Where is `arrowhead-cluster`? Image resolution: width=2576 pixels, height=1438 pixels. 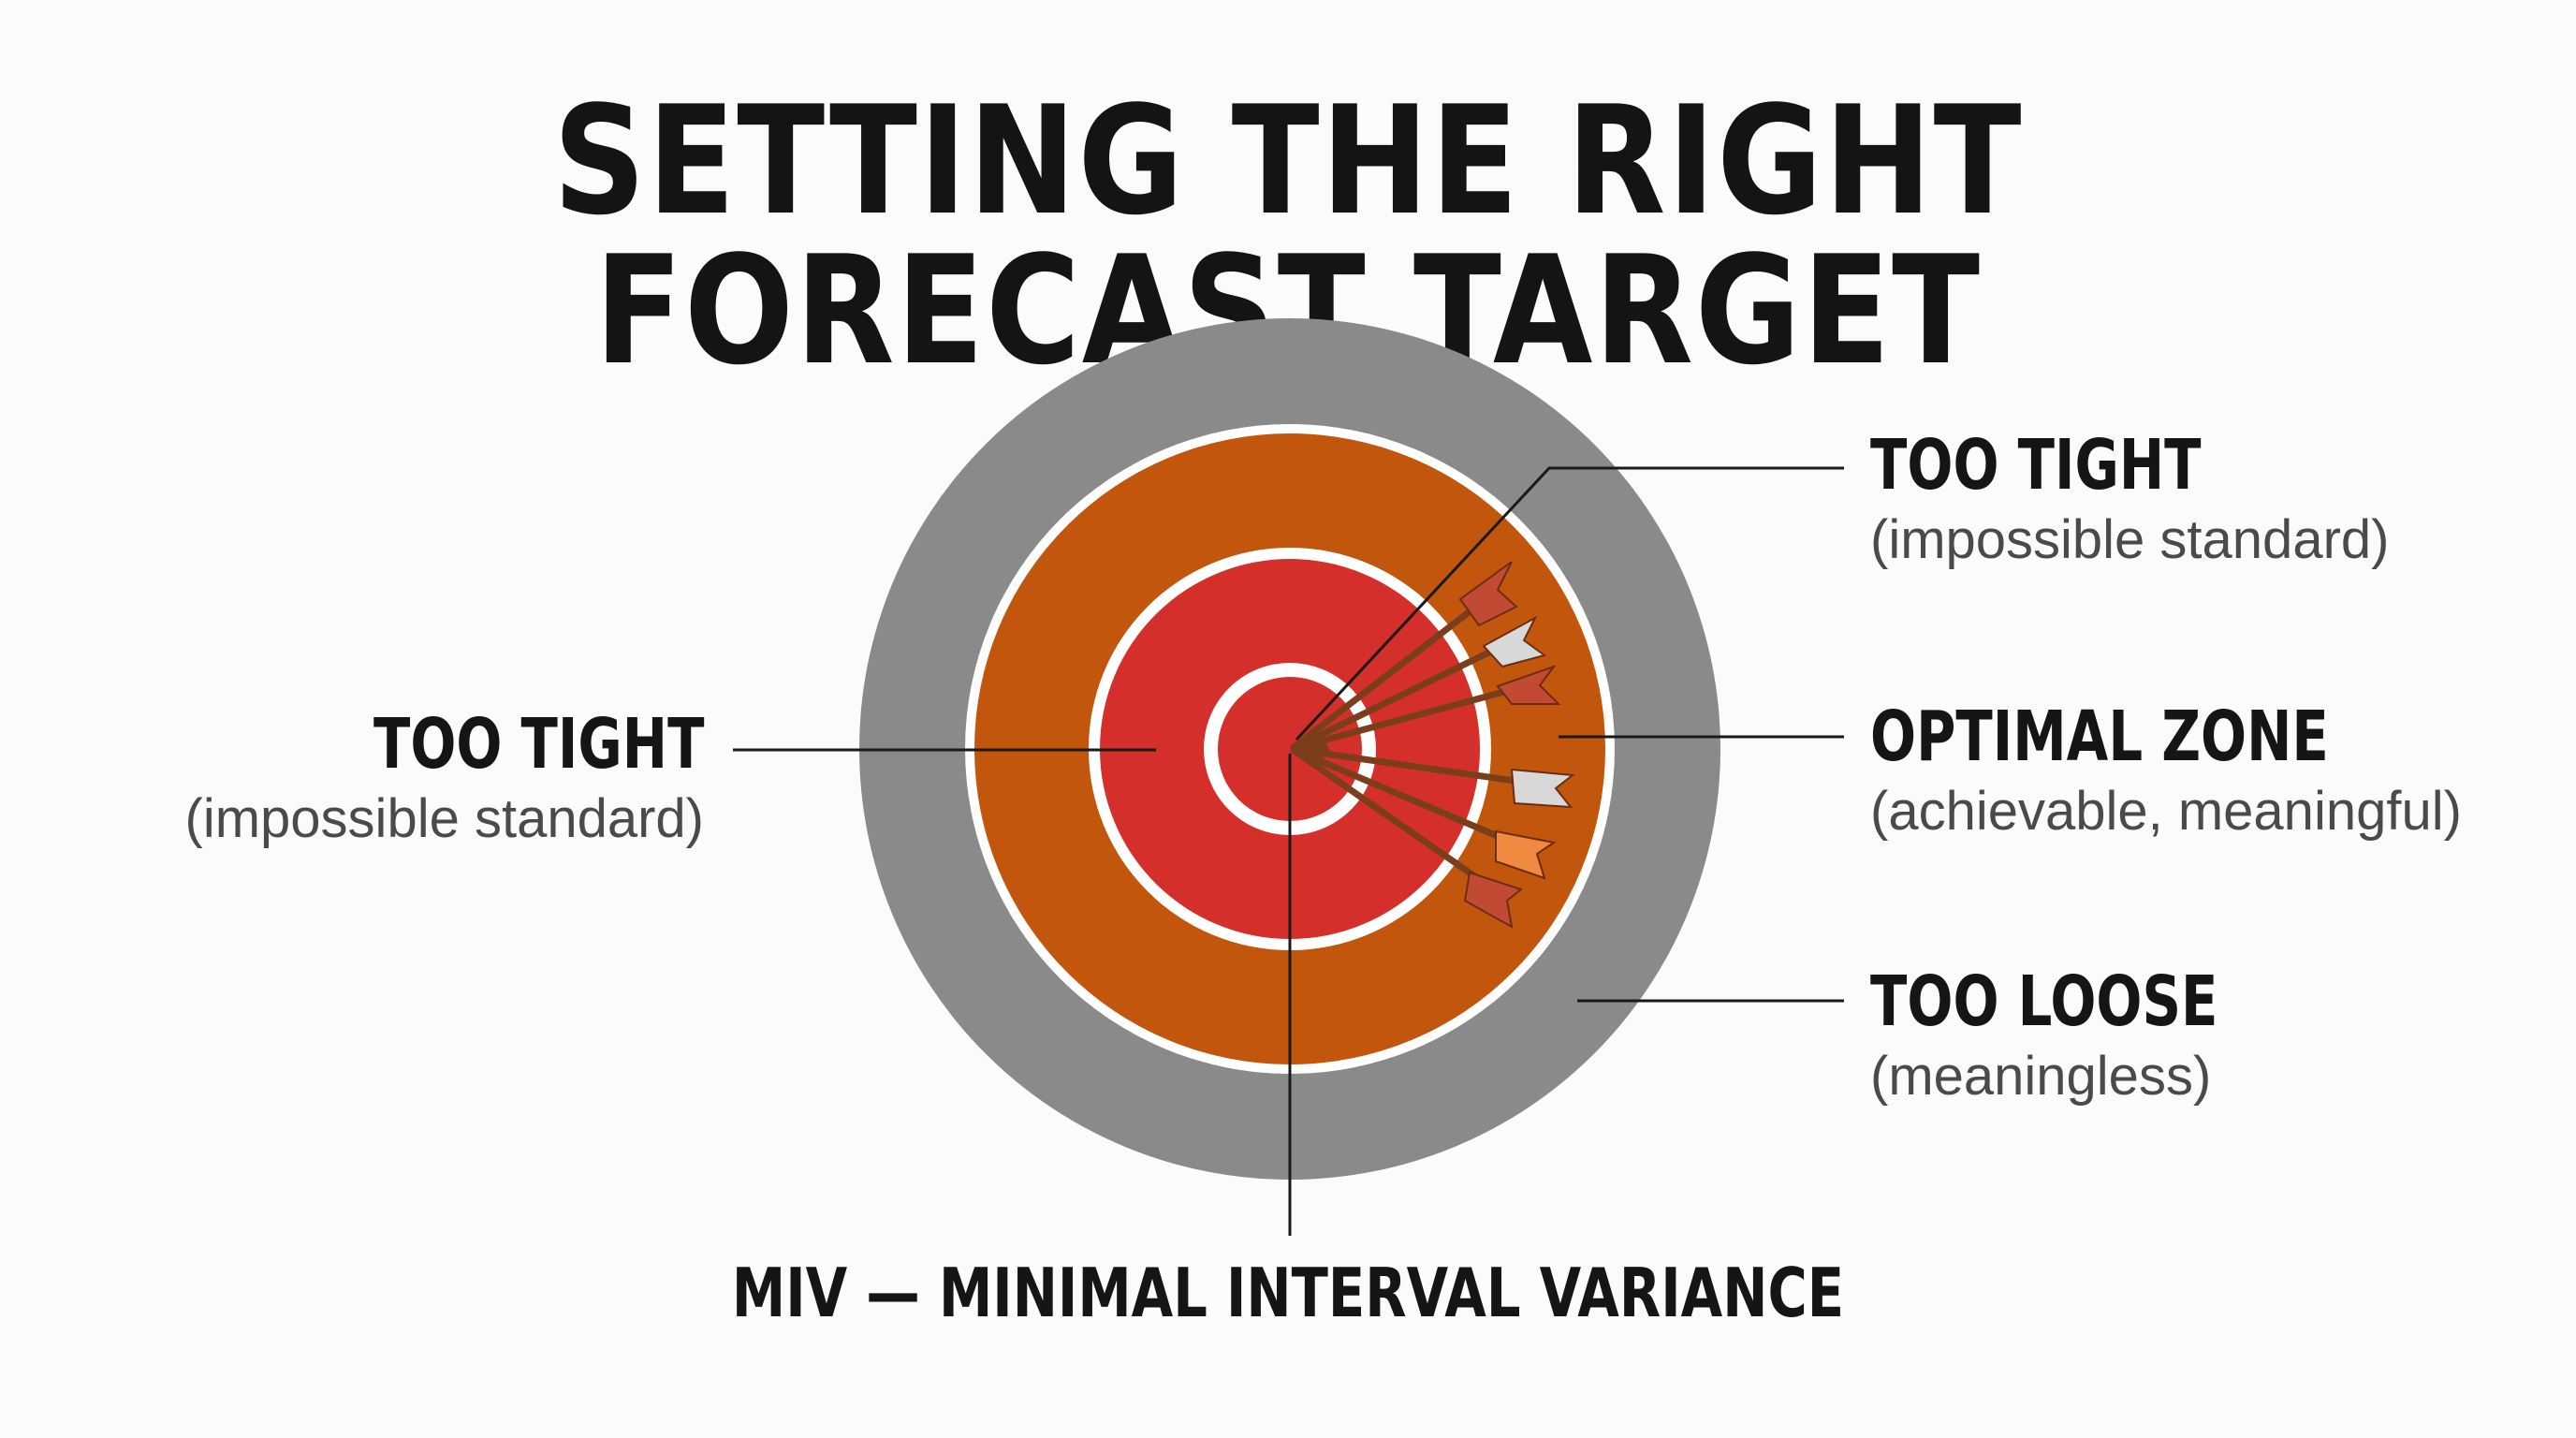 arrowhead-cluster is located at coordinates (1309, 749).